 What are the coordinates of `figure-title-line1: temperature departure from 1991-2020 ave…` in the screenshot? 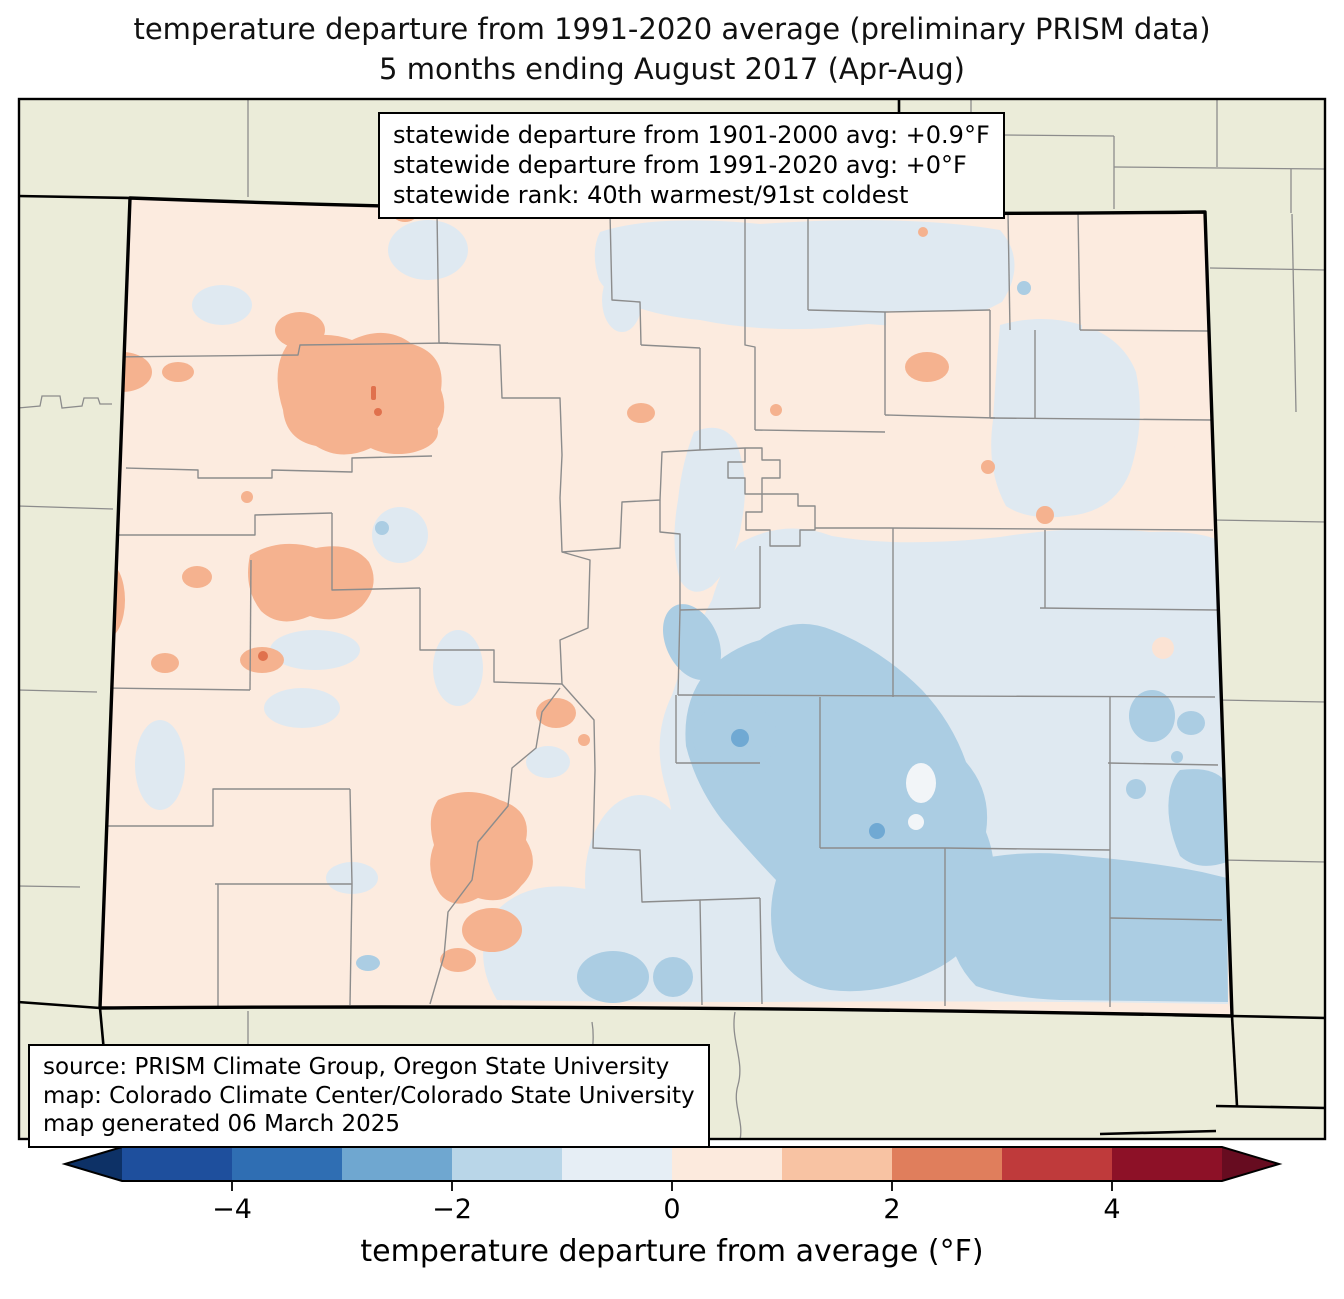 It's located at (672, 29).